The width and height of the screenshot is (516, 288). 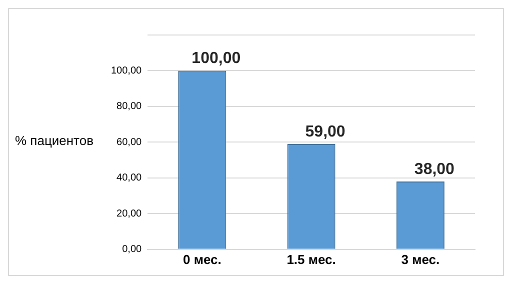 I want to click on data-label: 38,00, so click(x=434, y=169).